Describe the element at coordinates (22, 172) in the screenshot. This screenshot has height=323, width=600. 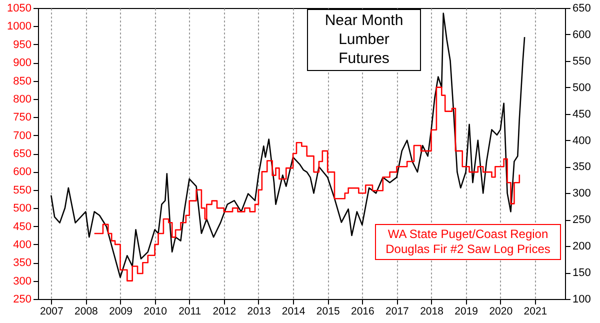
I see `y-tick-label: 600` at that location.